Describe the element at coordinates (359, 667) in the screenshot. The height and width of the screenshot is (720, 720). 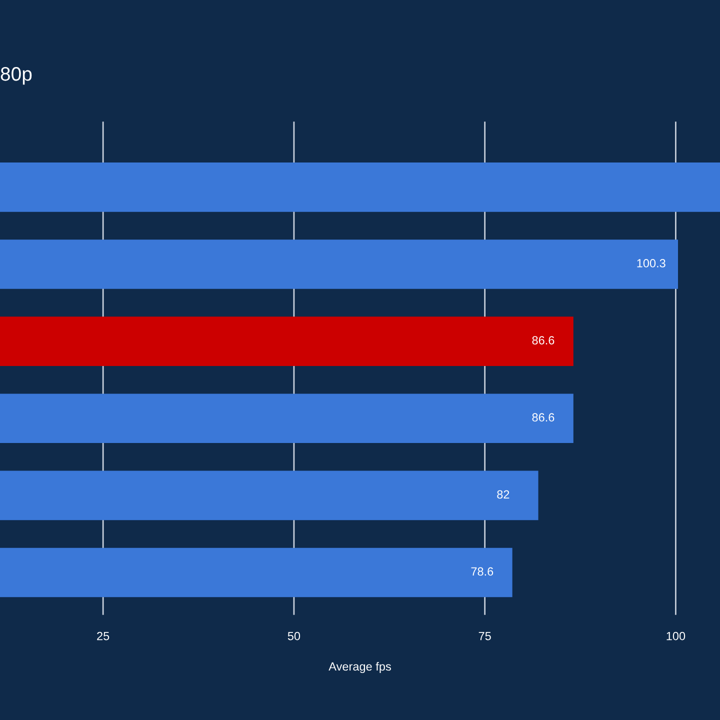
I see `x-axis-title: Average fps` at that location.